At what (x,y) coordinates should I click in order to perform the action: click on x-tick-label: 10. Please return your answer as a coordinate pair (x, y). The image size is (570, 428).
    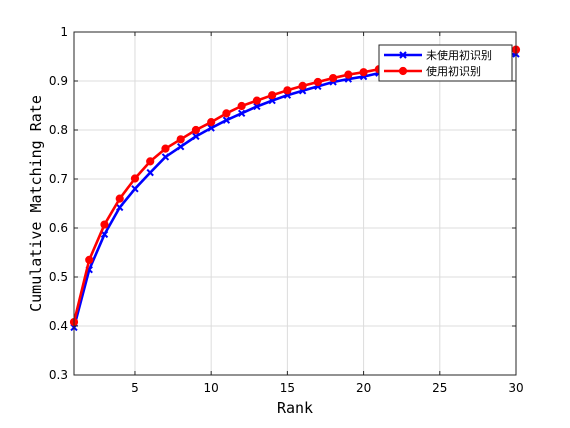
    Looking at the image, I should click on (211, 388).